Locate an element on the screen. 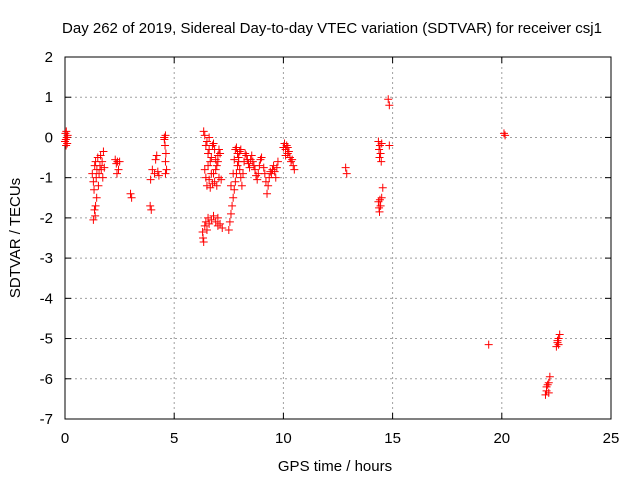  y-axis-label: SDTVAR / TECUs is located at coordinates (15, 238).